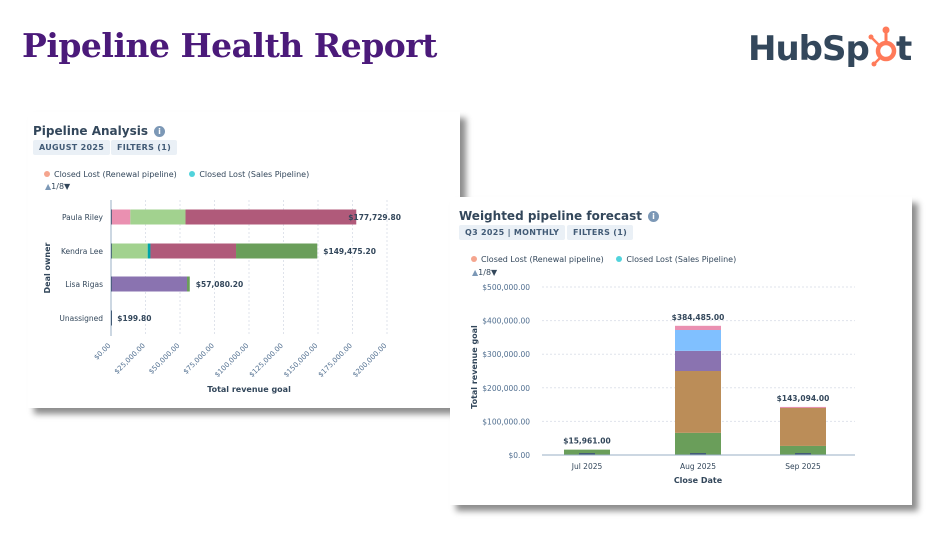 The image size is (936, 540). What do you see at coordinates (506, 287) in the screenshot?
I see `y-tick-label: $500,000.00` at bounding box center [506, 287].